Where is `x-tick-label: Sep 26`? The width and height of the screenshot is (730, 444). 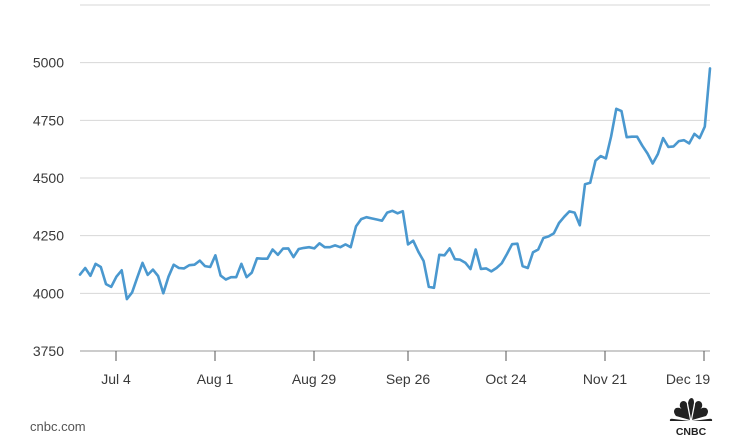 x-tick-label: Sep 26 is located at coordinates (408, 379).